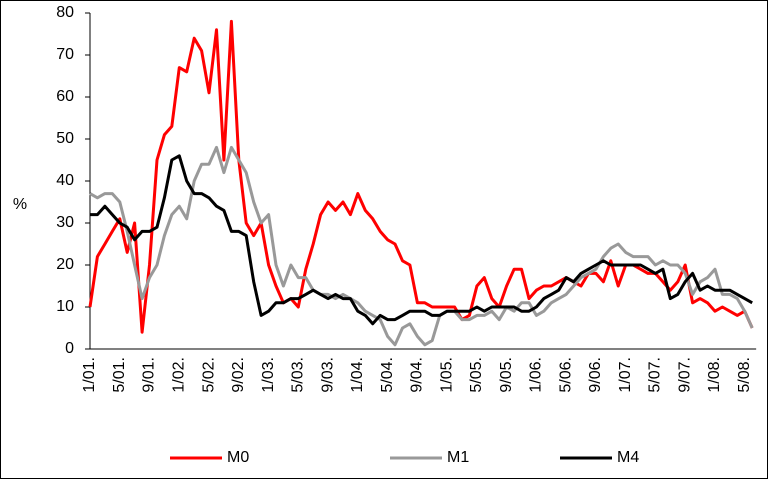 Image resolution: width=769 pixels, height=480 pixels. What do you see at coordinates (458, 457) in the screenshot?
I see `legend-label: M1` at bounding box center [458, 457].